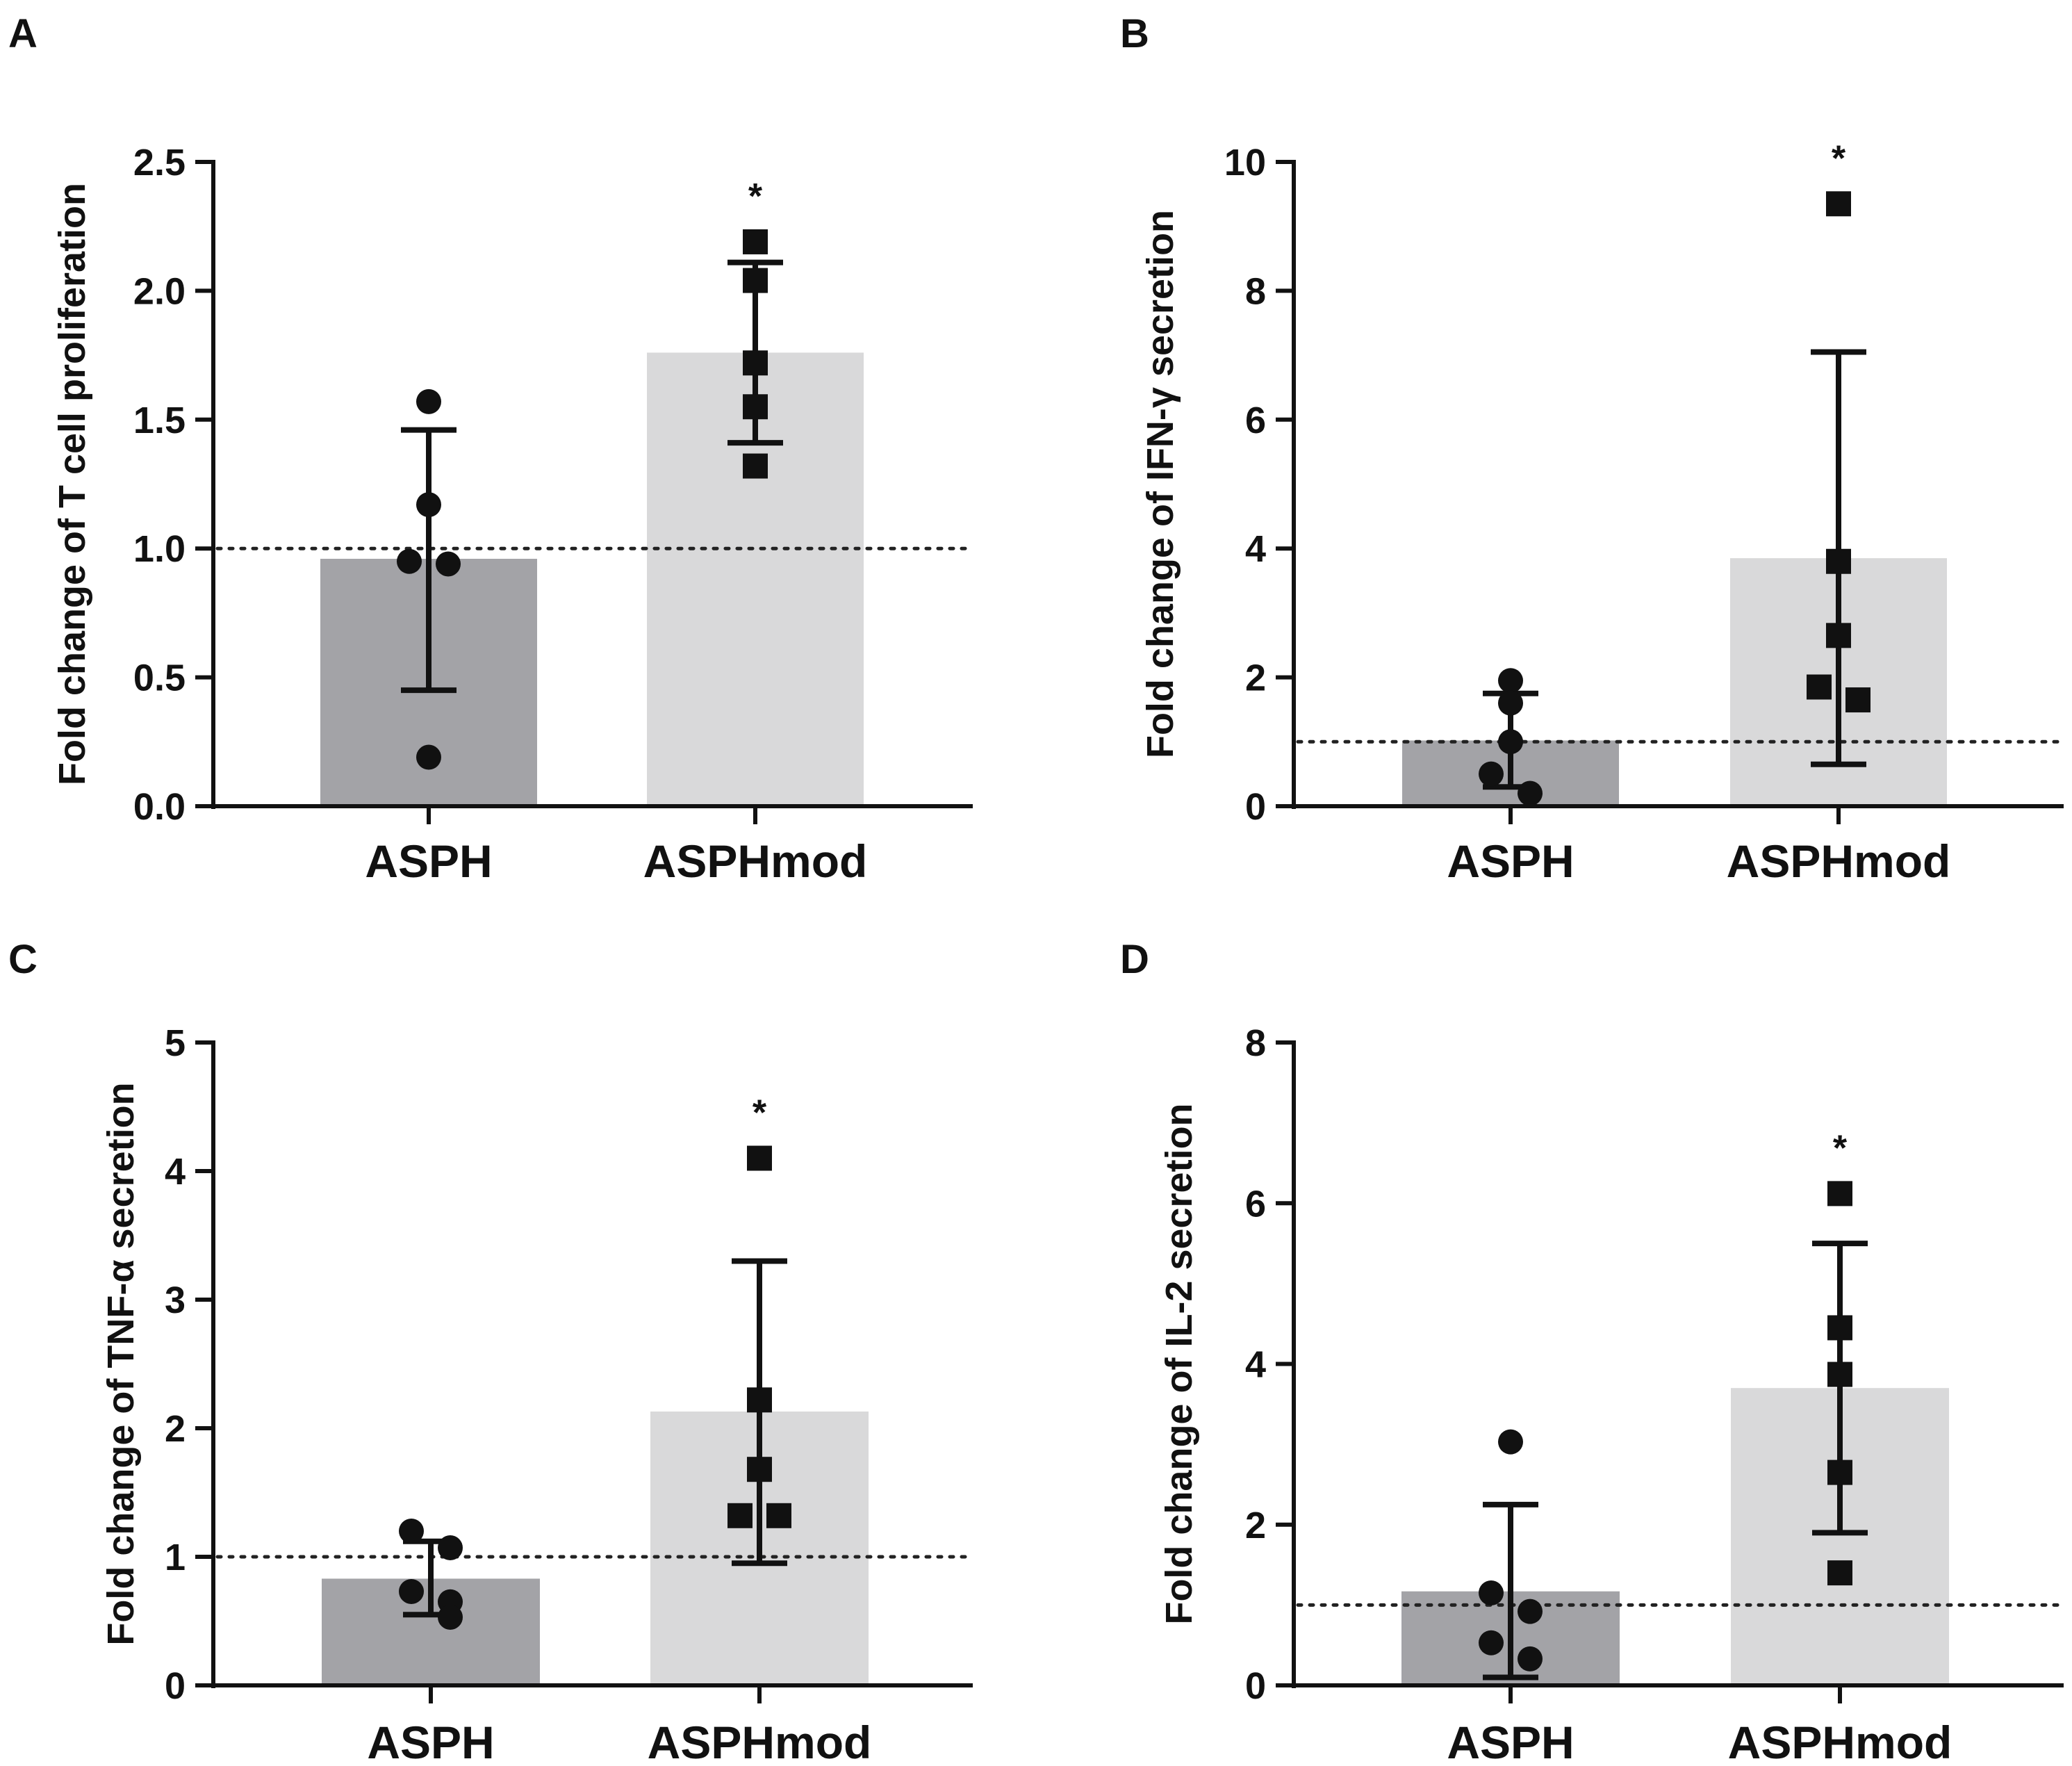  What do you see at coordinates (175, 1557) in the screenshot?
I see `y-tick-label: 1` at bounding box center [175, 1557].